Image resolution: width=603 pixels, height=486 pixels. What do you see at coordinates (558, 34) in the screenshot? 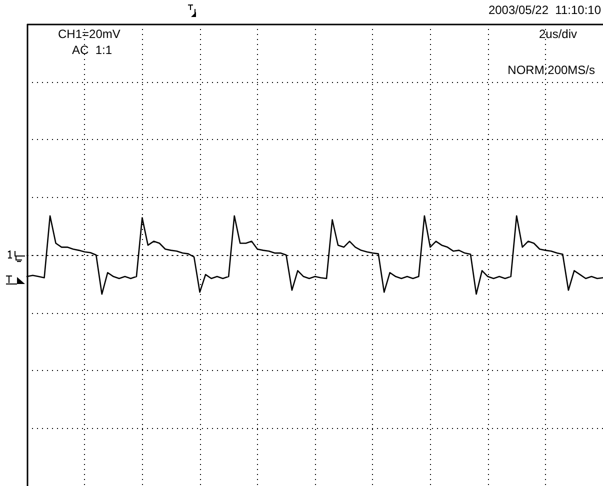
I see `text: 2us/div` at bounding box center [558, 34].